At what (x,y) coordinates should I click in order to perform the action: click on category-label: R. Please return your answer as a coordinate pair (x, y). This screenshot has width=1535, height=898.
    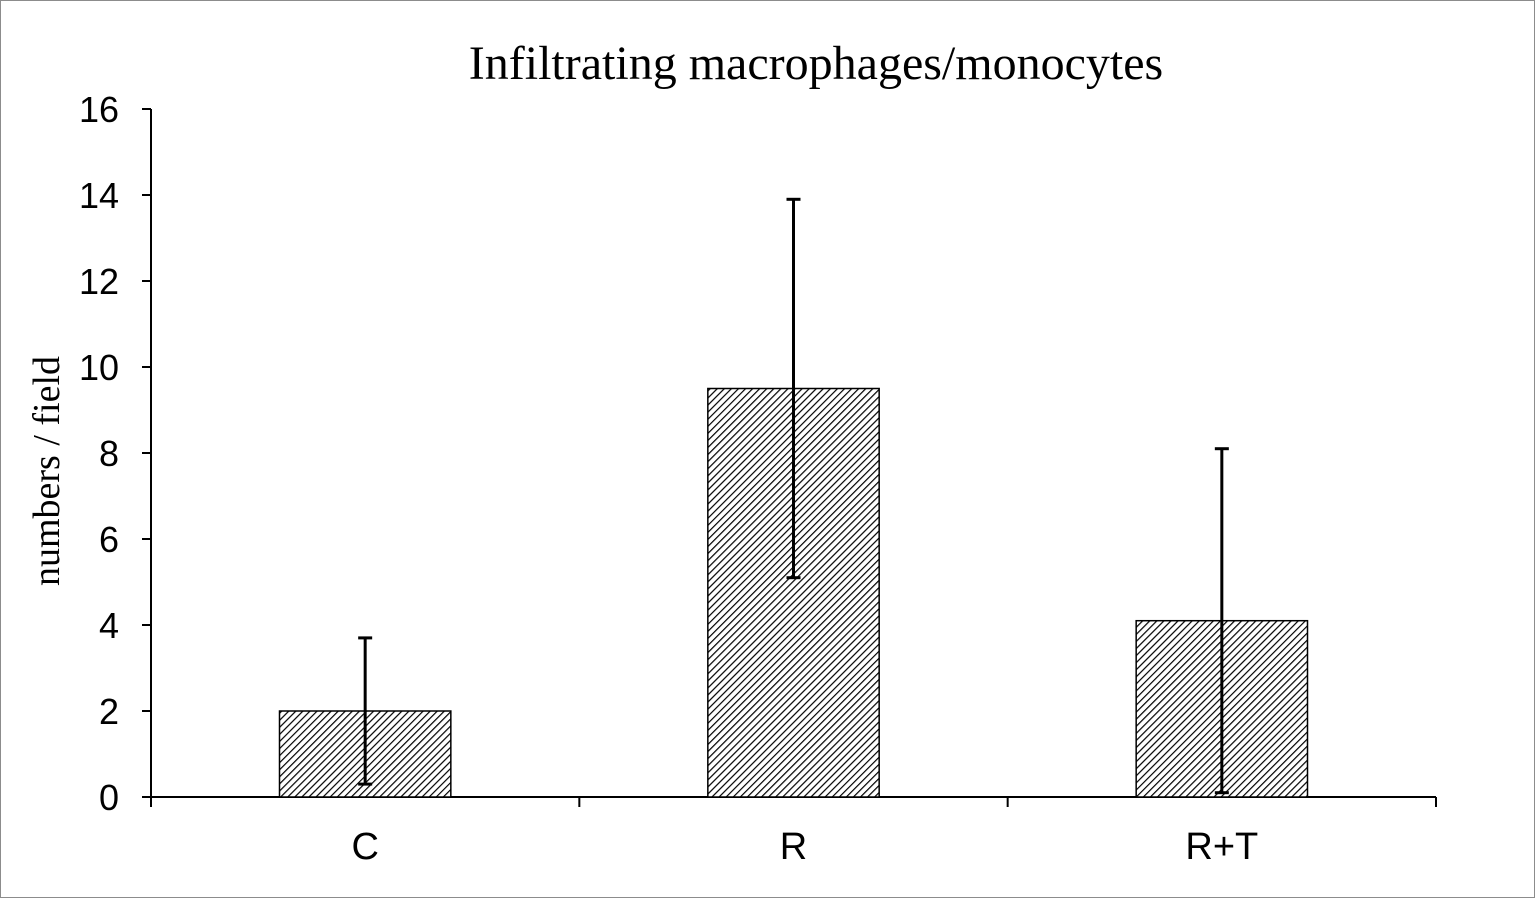
    Looking at the image, I should click on (793, 847).